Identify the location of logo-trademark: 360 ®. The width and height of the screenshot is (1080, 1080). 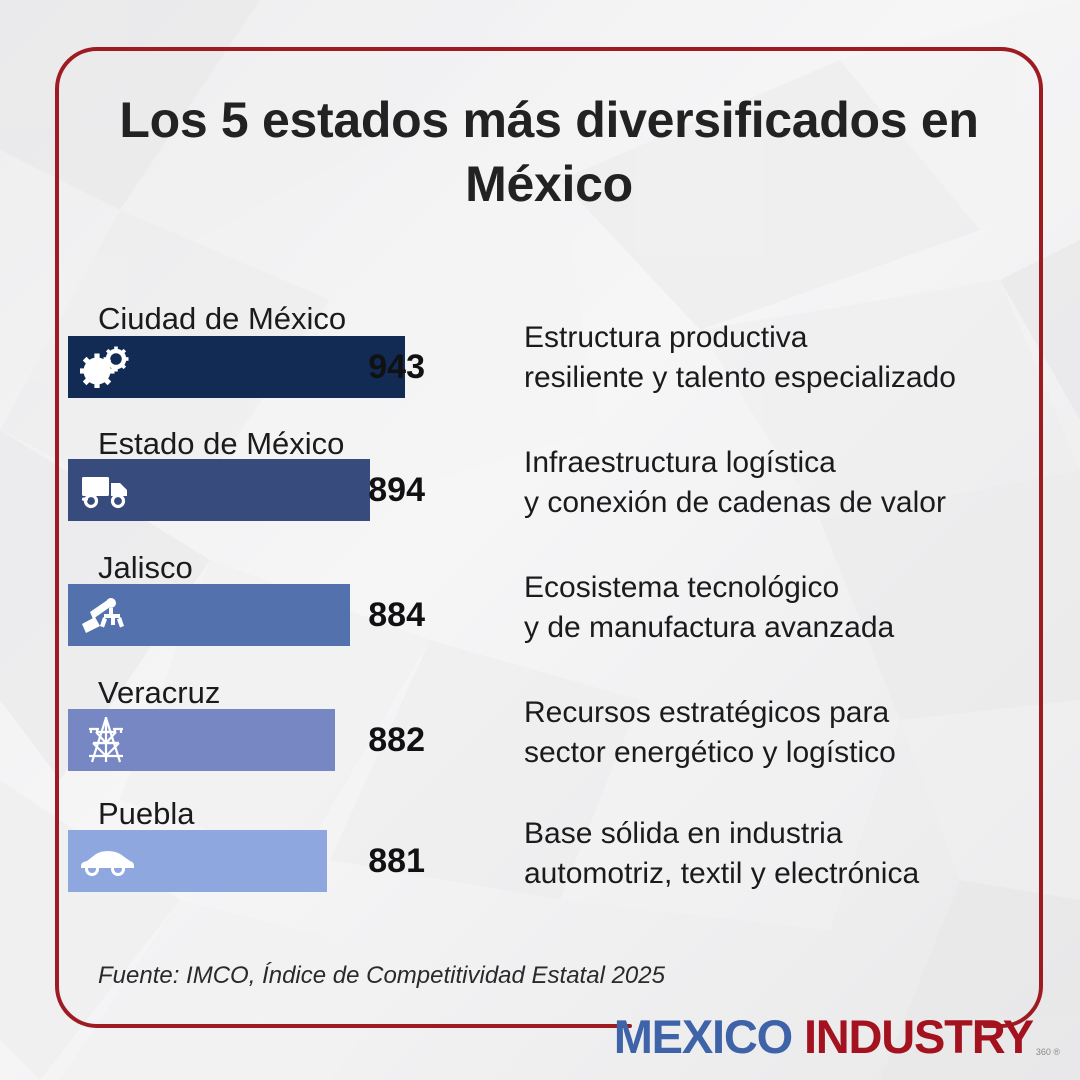
(1047, 1051).